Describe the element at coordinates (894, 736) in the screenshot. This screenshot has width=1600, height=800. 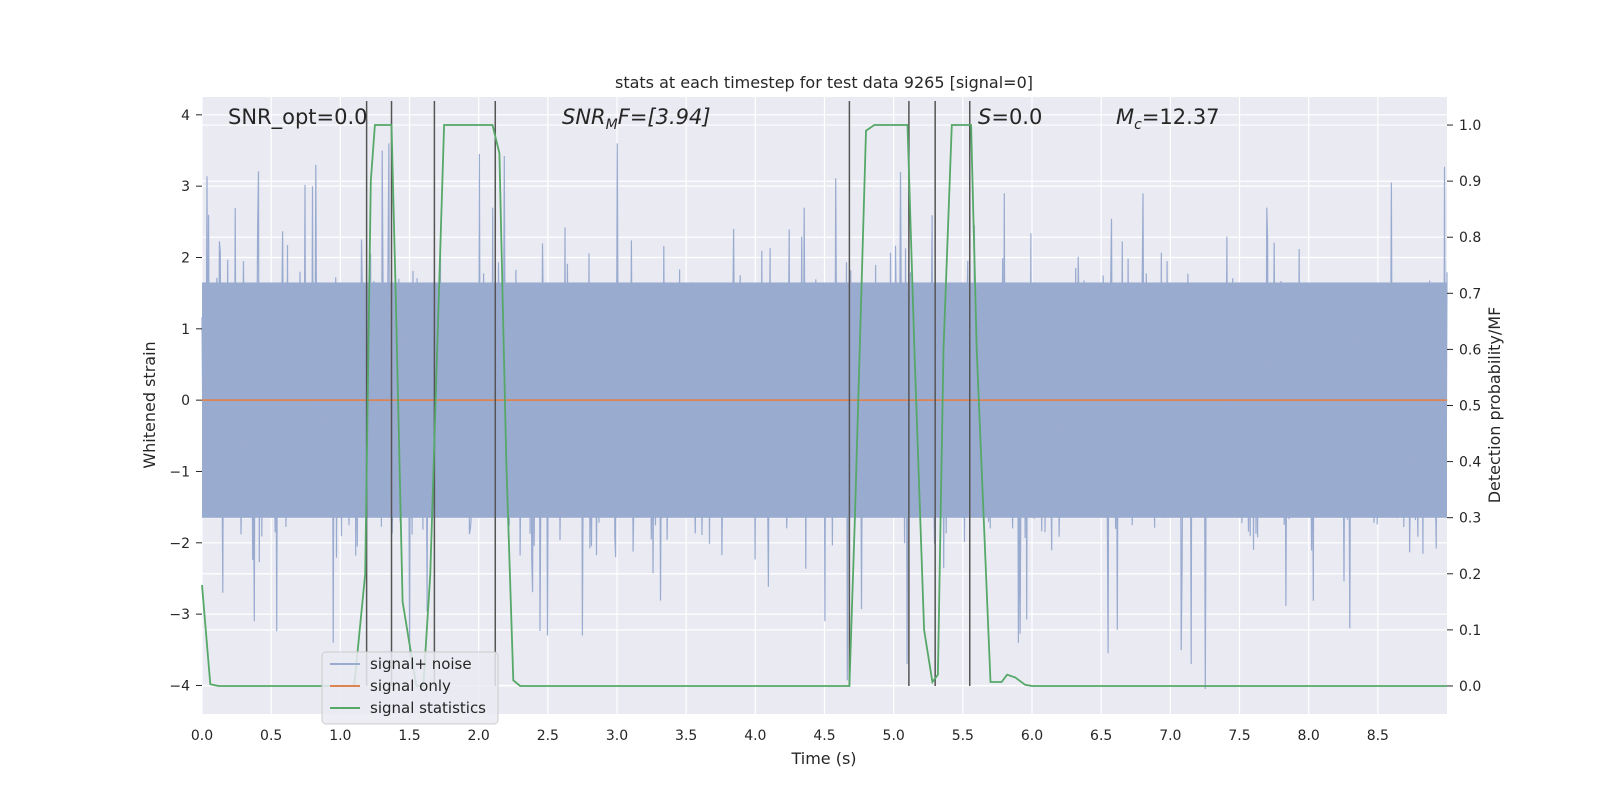
I see `x-tick-label: 5.0` at that location.